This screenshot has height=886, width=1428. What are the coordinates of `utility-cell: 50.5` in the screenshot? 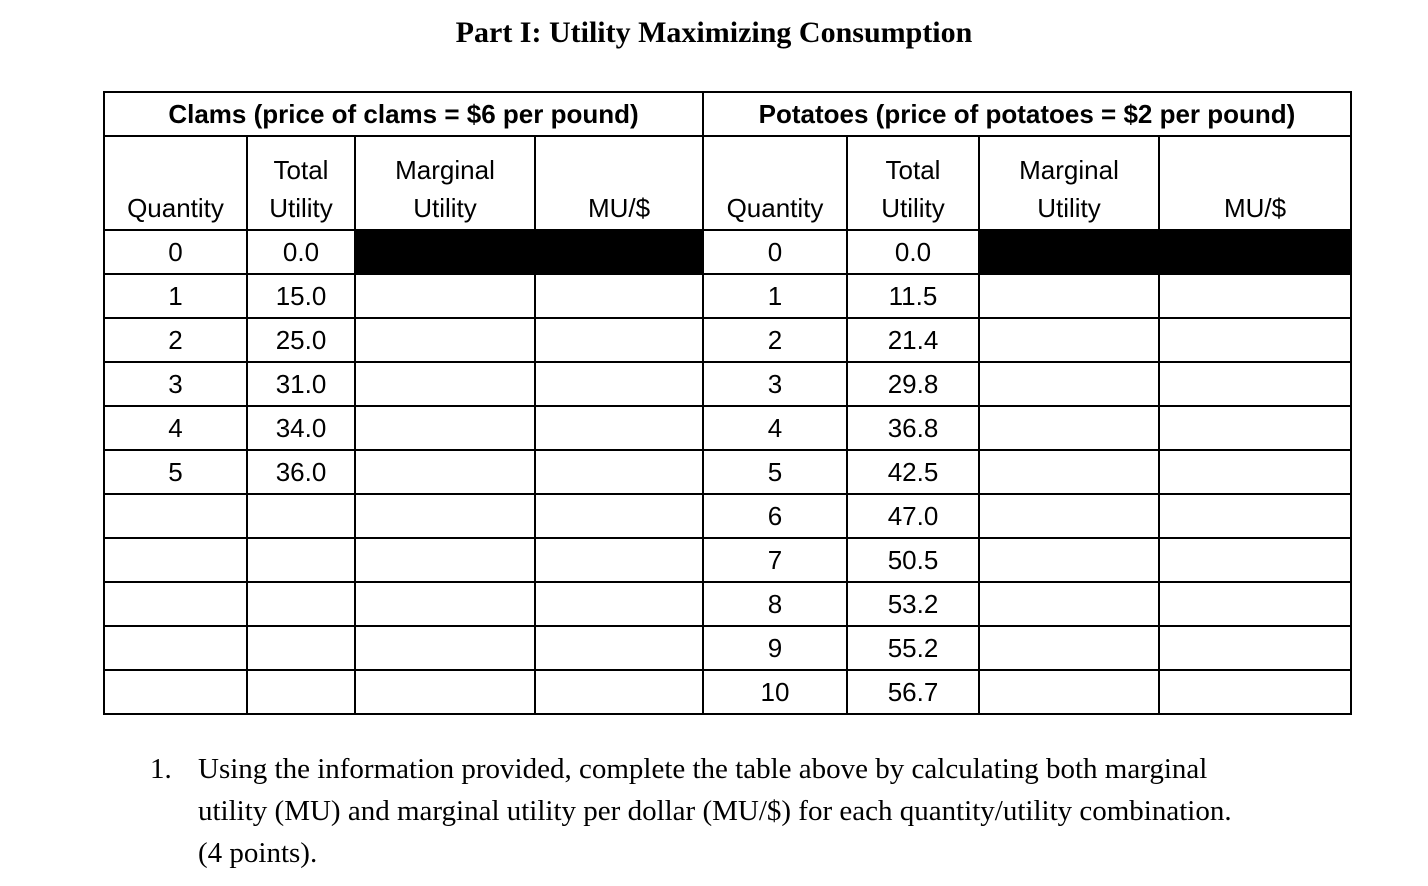 It's located at (913, 560).